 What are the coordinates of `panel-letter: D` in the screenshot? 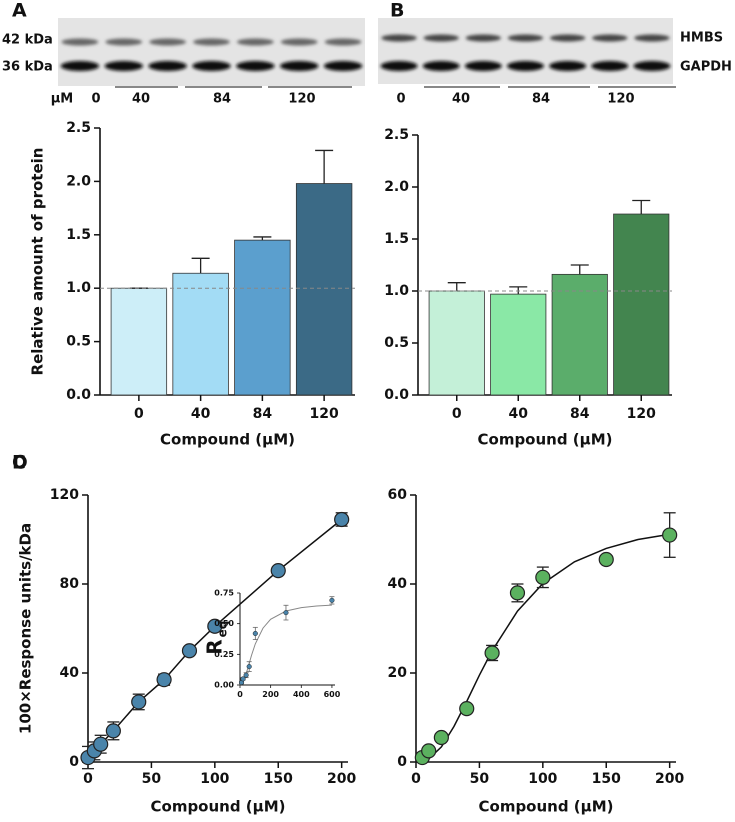 It's located at (20, 463).